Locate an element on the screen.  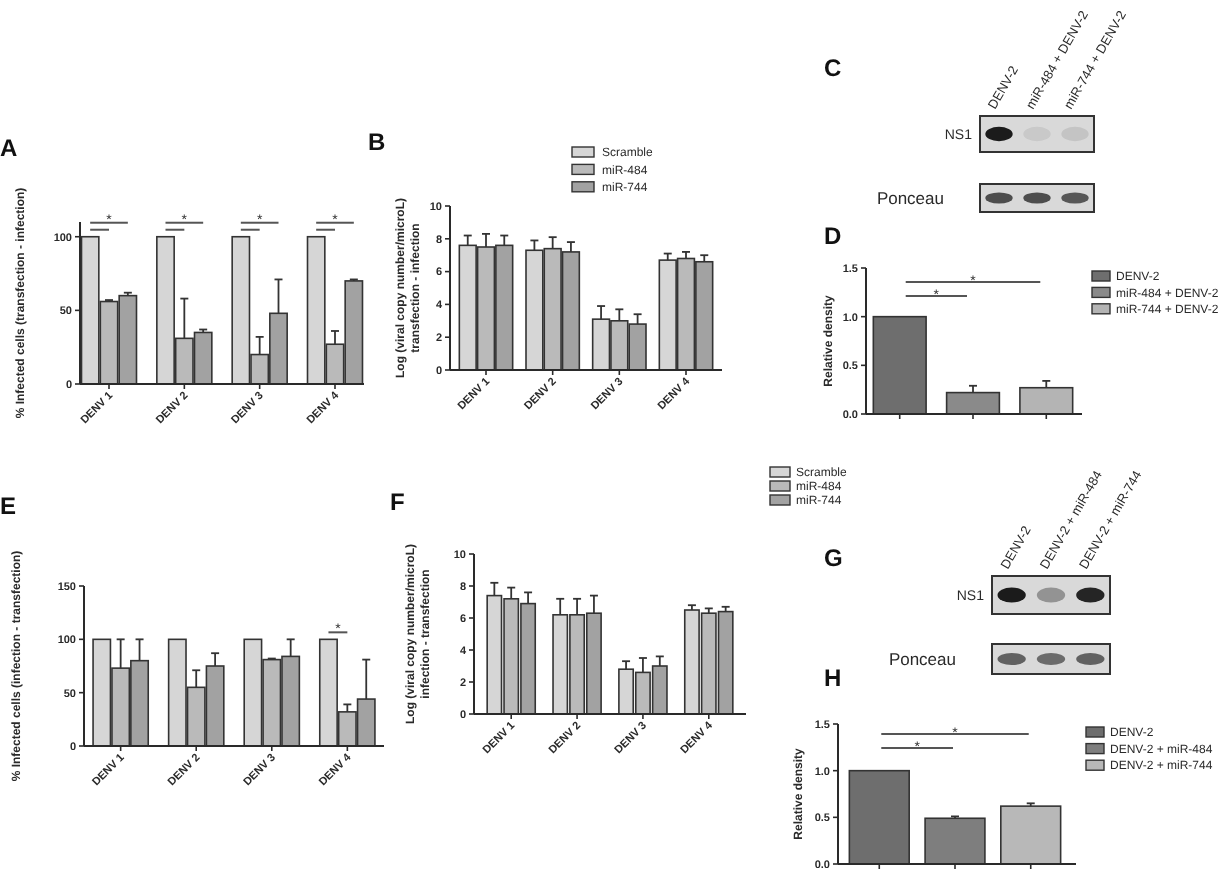
chart-title: D is located at coordinates (833, 236).